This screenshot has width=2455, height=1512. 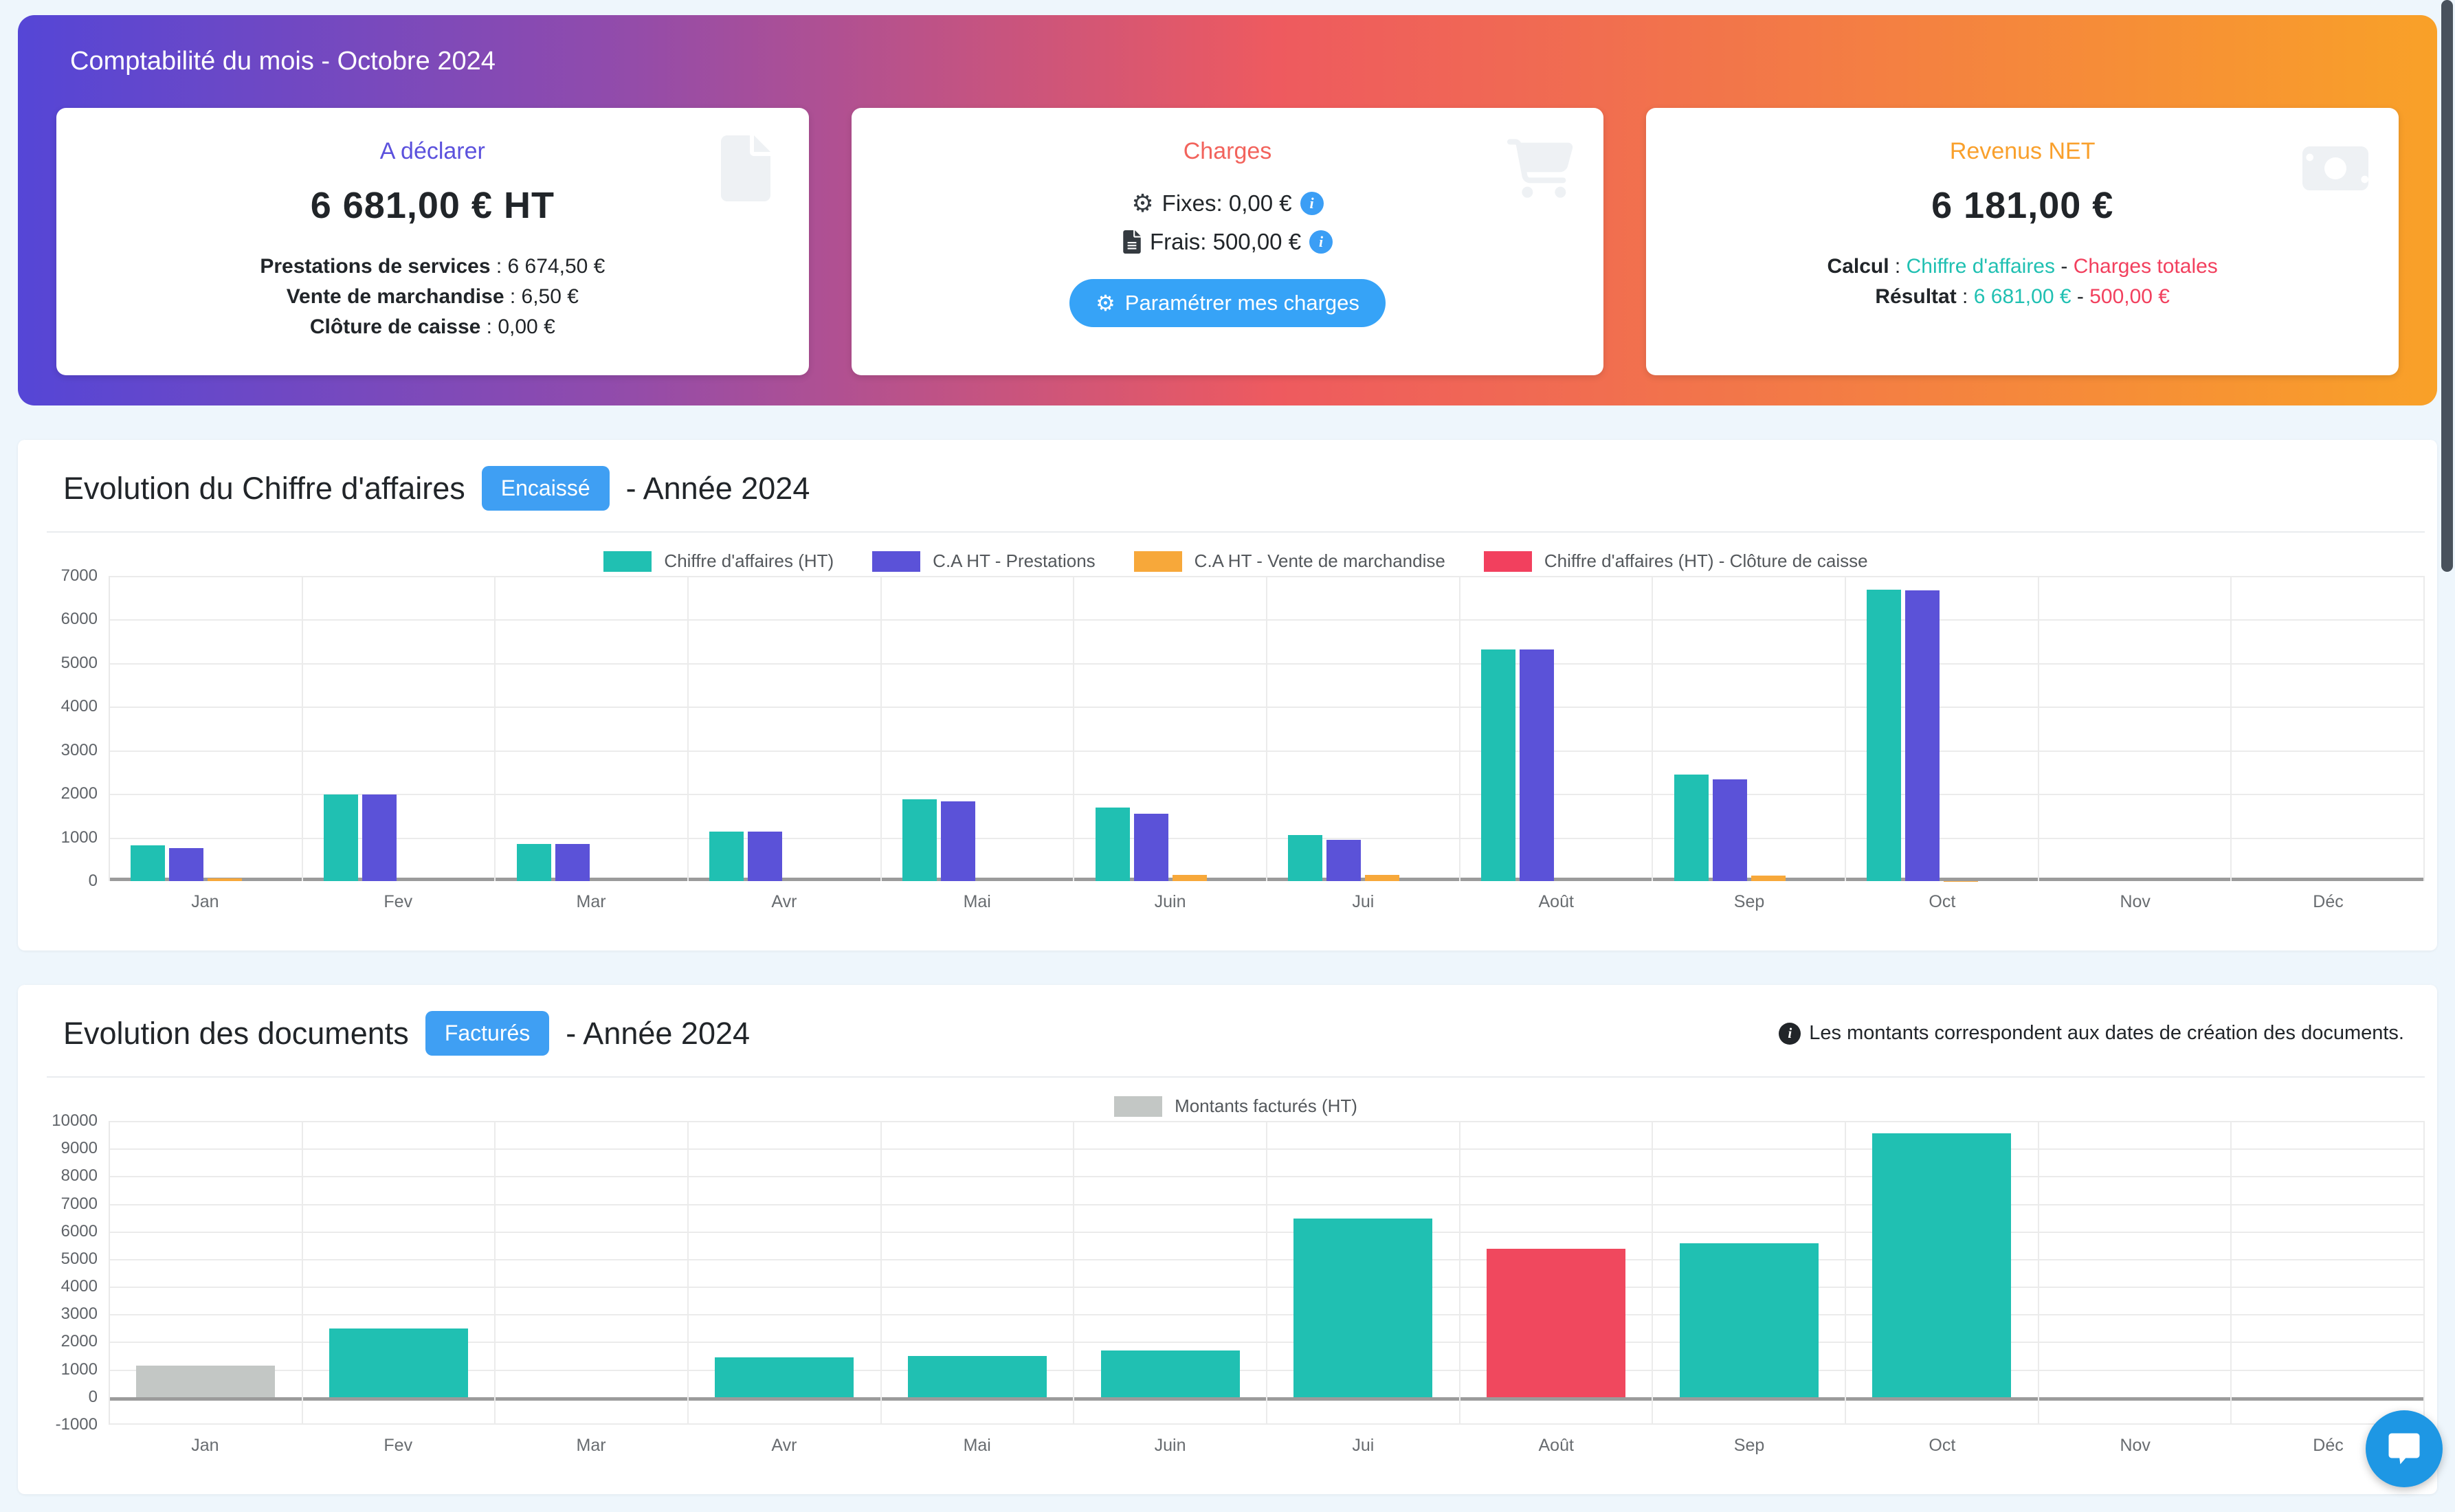 I want to click on month-slot-oct, so click(x=1942, y=1273).